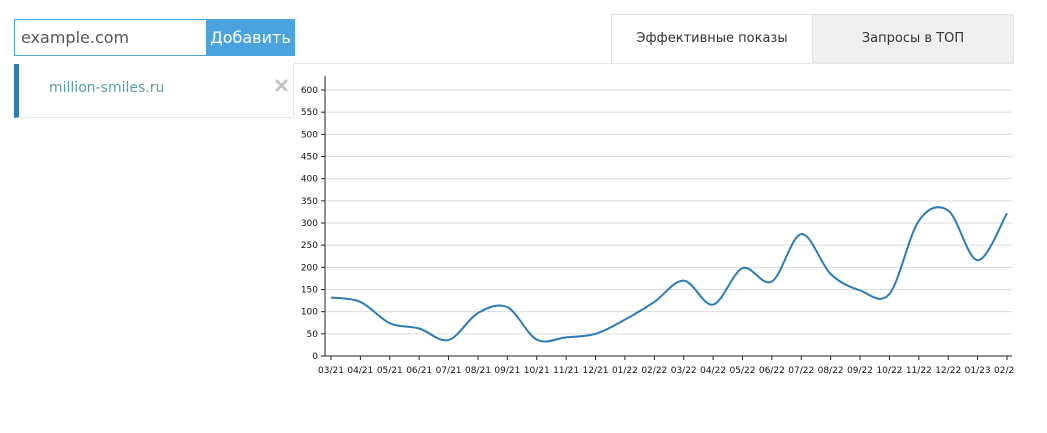 The image size is (1047, 433). What do you see at coordinates (860, 371) in the screenshot?
I see `x-tick-label: 09/22` at bounding box center [860, 371].